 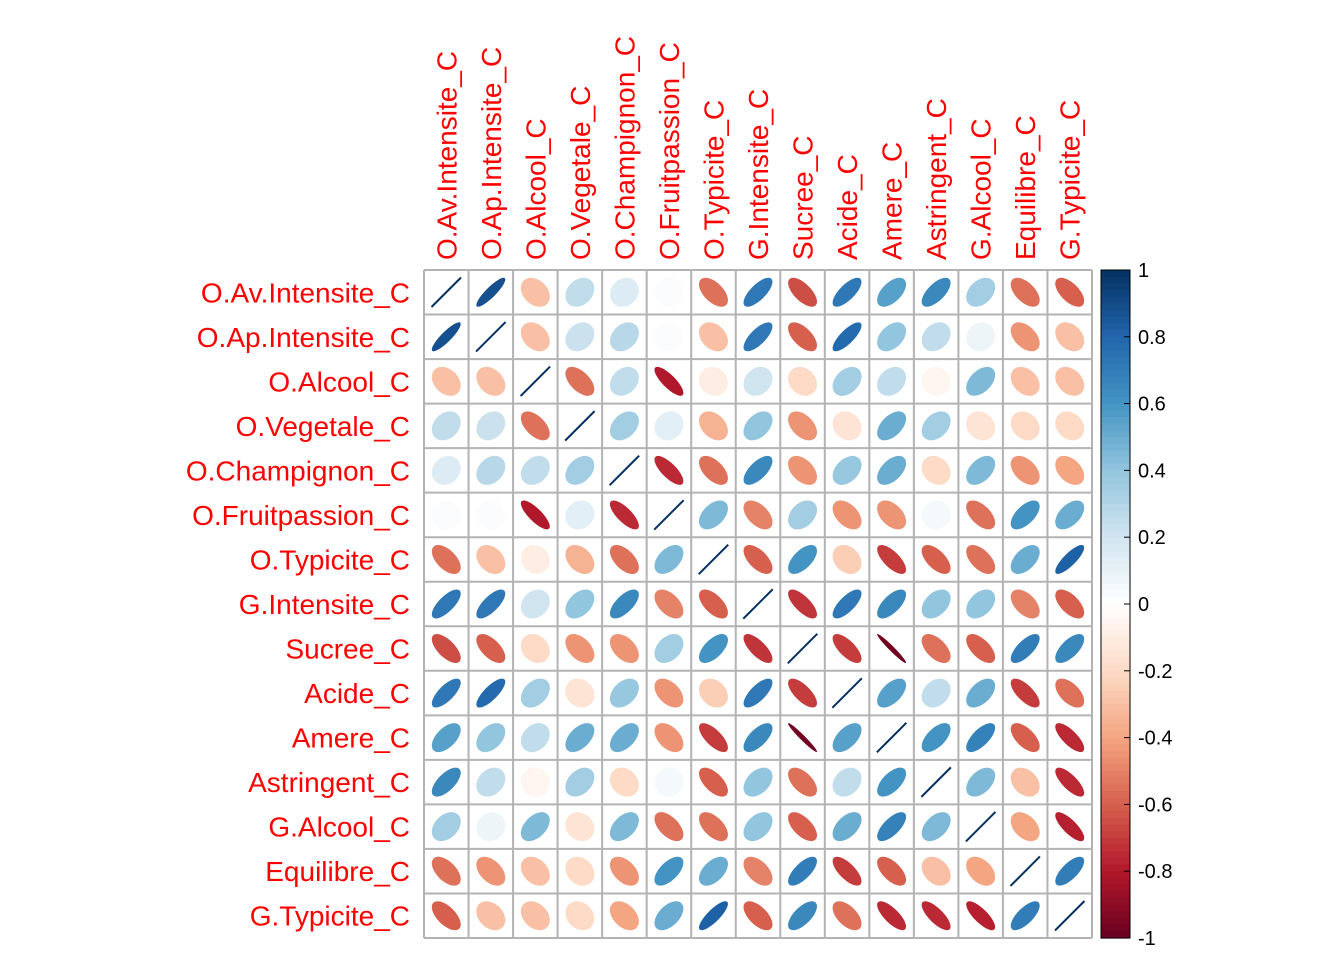 What do you see at coordinates (981, 189) in the screenshot?
I see `column-label: G.Alcool_C` at bounding box center [981, 189].